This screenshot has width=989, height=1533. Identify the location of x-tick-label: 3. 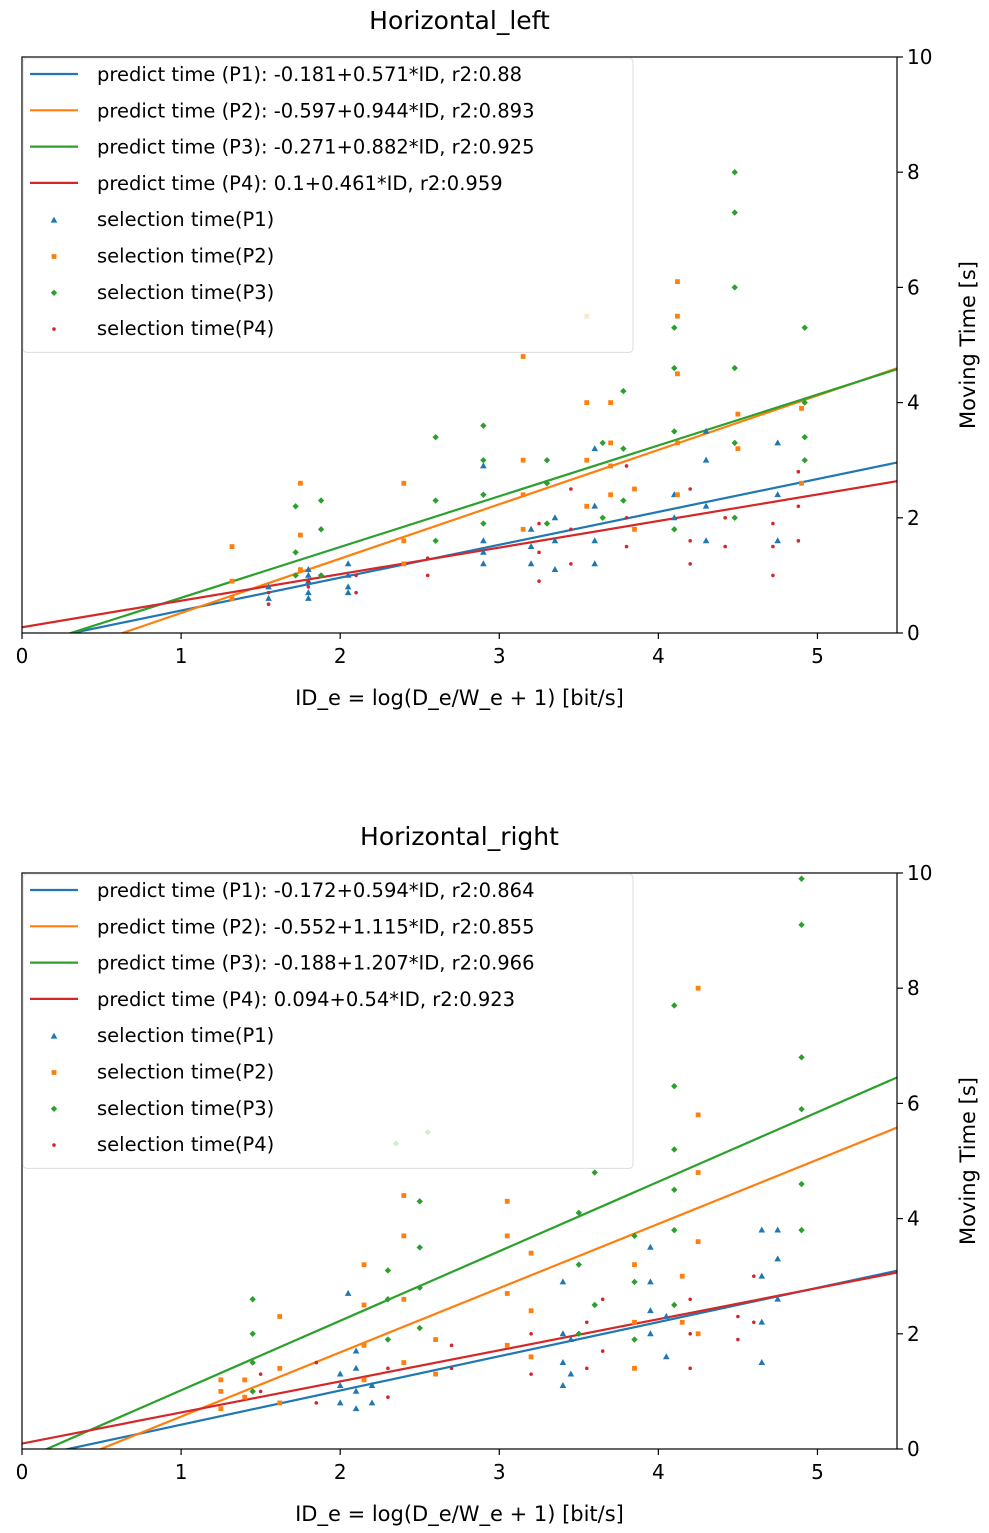
(499, 656).